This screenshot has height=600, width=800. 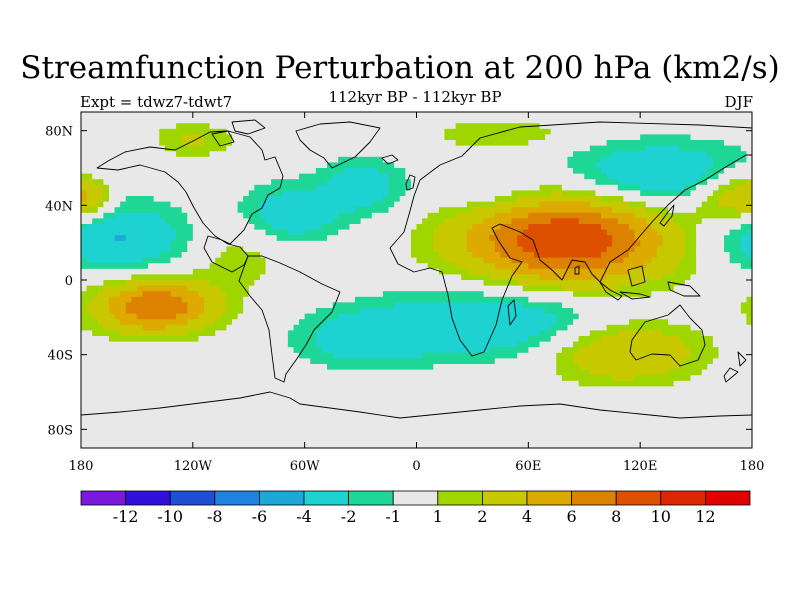 What do you see at coordinates (304, 516) in the screenshot?
I see `colorbar-label: -4` at bounding box center [304, 516].